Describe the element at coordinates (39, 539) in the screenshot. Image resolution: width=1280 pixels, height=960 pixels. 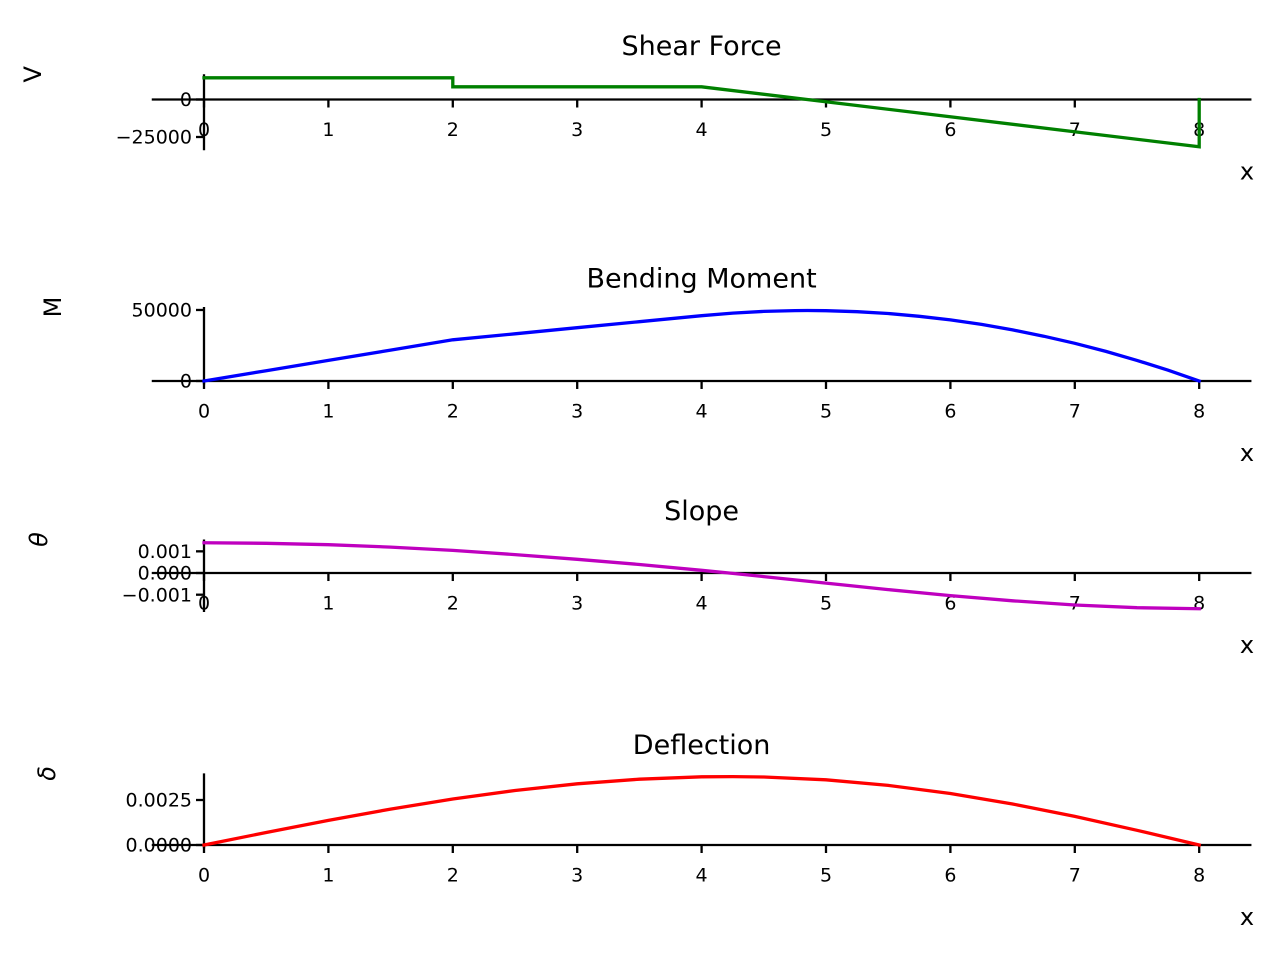
I see `y-axis-label: θ` at that location.